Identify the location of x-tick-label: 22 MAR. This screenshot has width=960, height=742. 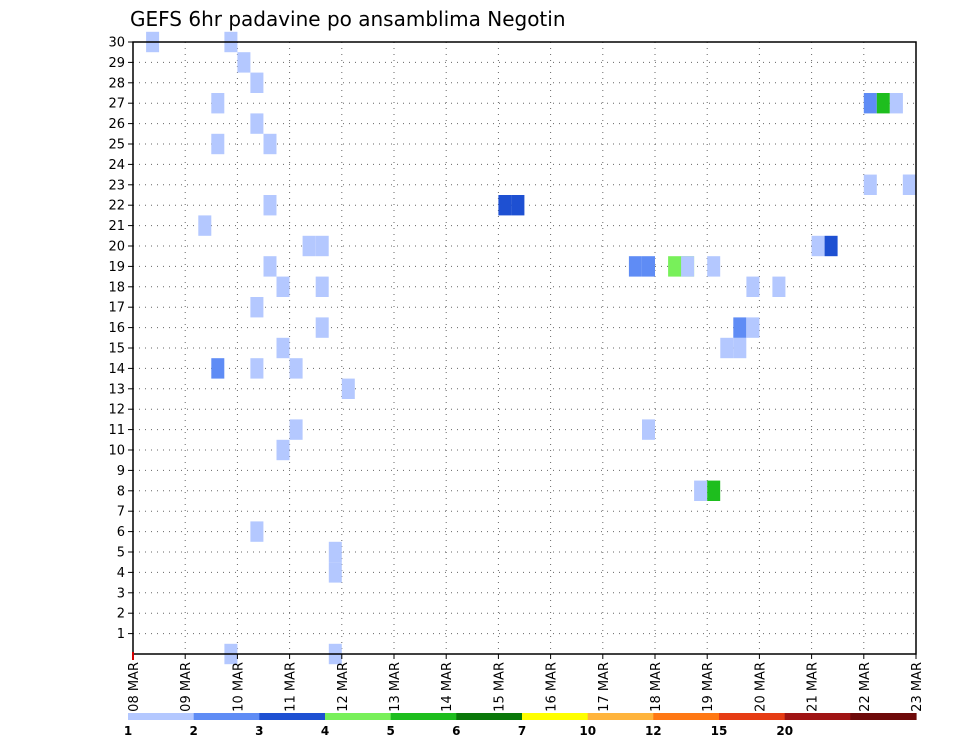
(865, 687).